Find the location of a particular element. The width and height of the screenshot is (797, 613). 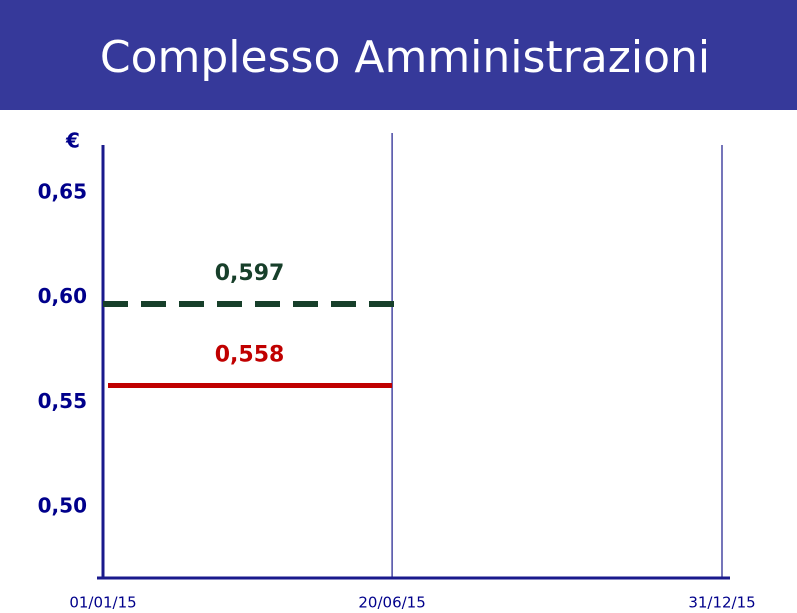

chart-title: Complesso Amministrazioni is located at coordinates (405, 57).